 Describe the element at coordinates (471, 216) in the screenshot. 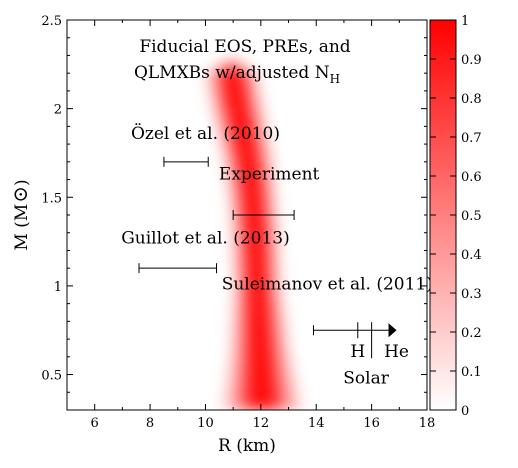

I see `colorbar-tick-label: 0.5` at that location.